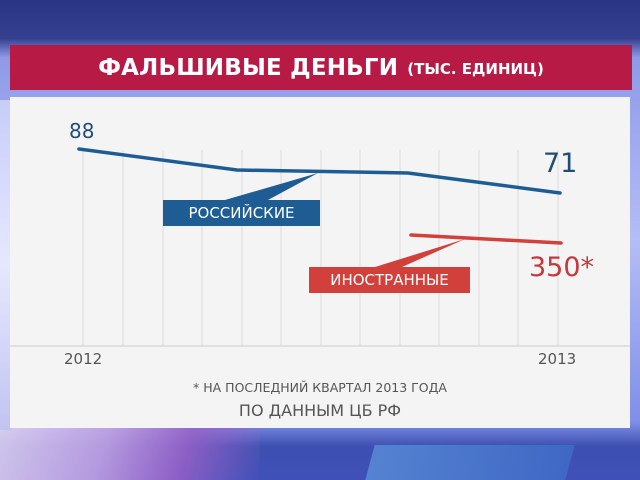 The image size is (640, 480). I want to click on series-line-foreign, so click(486, 239).